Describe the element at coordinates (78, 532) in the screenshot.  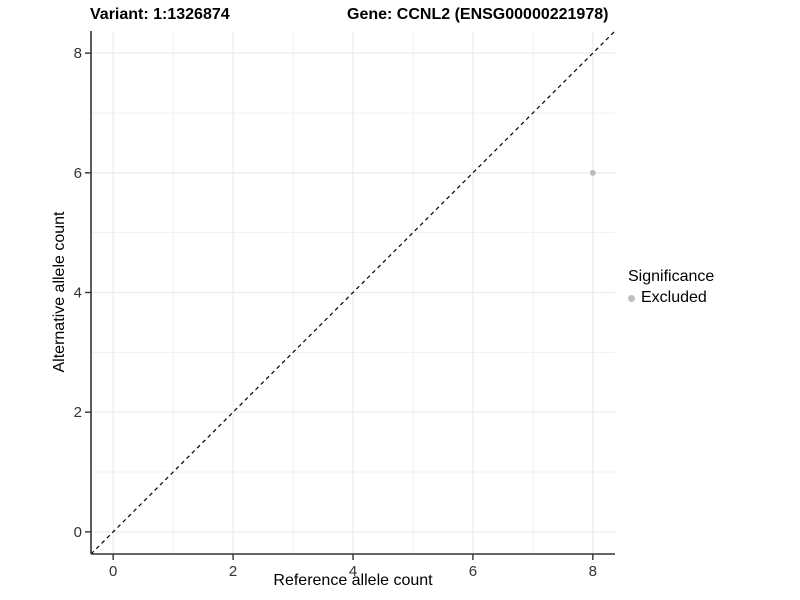
I see `y-tick-label: 0` at that location.